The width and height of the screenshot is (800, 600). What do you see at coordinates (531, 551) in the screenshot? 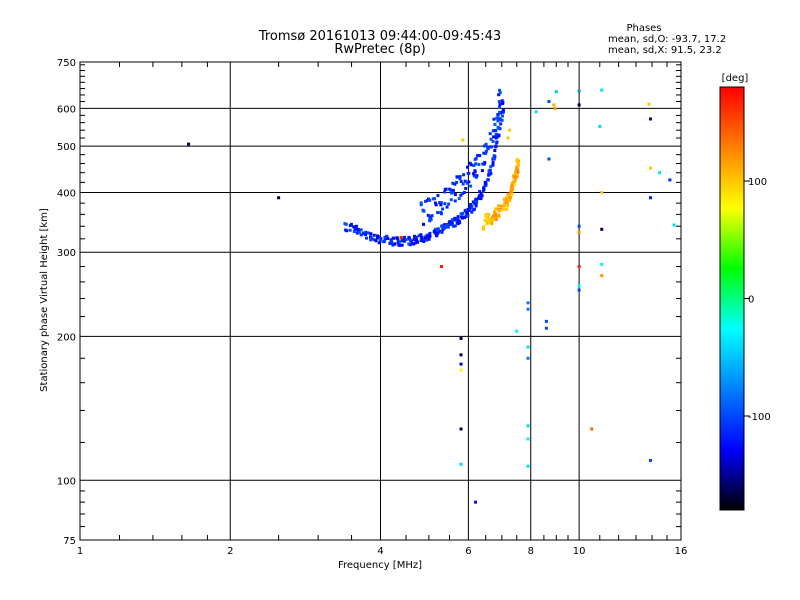
I see `x-tick-label: 8` at bounding box center [531, 551].